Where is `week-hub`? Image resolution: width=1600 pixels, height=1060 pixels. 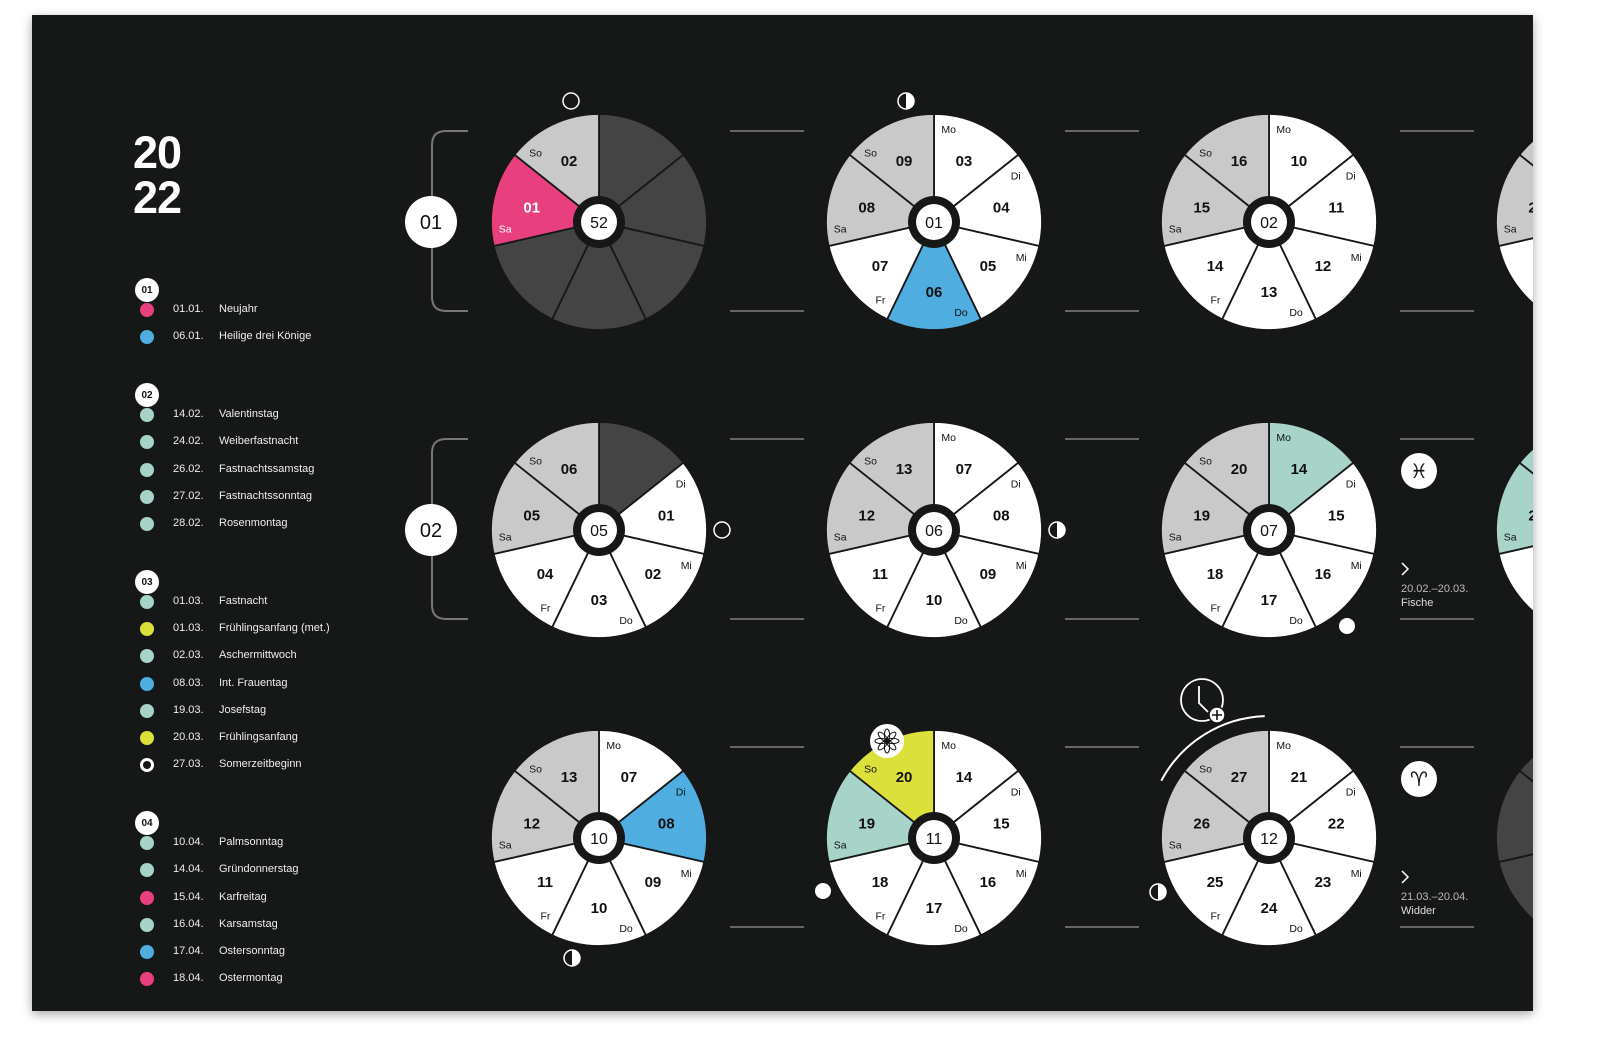
week-hub is located at coordinates (934, 222).